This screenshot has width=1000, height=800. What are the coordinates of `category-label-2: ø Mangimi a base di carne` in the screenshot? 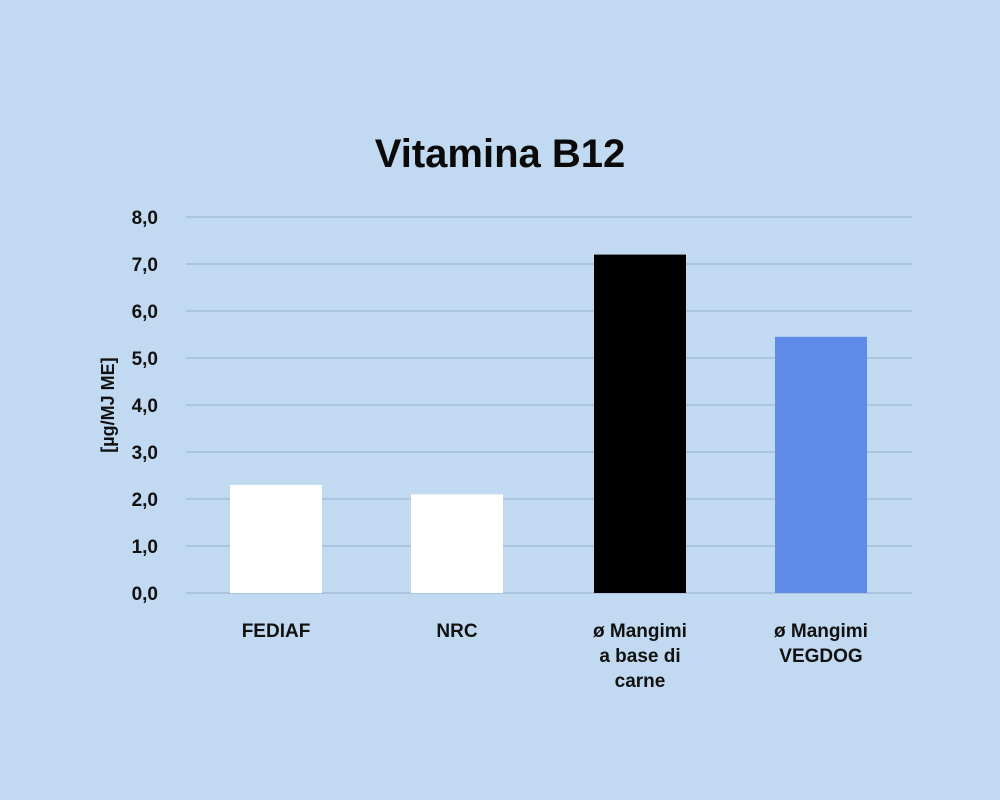 It's located at (640, 656).